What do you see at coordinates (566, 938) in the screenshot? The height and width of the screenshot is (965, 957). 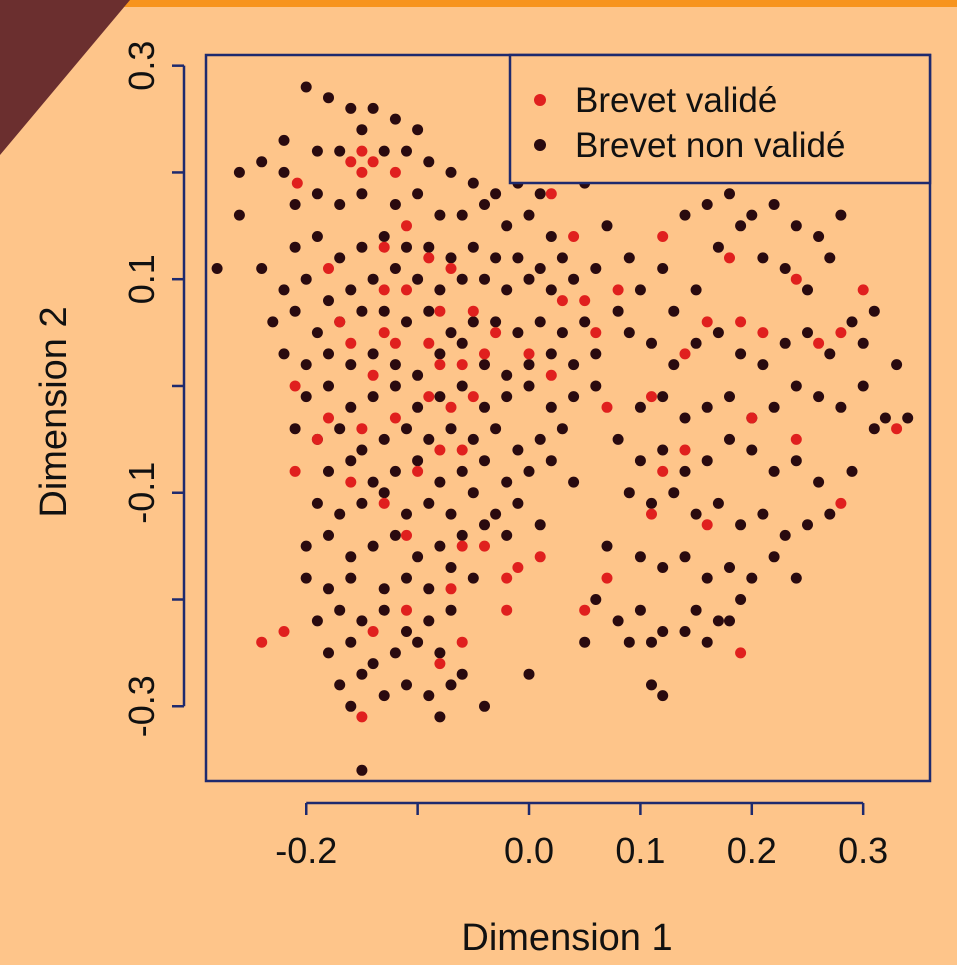 I see `x-axis-title: Dimension 1` at bounding box center [566, 938].